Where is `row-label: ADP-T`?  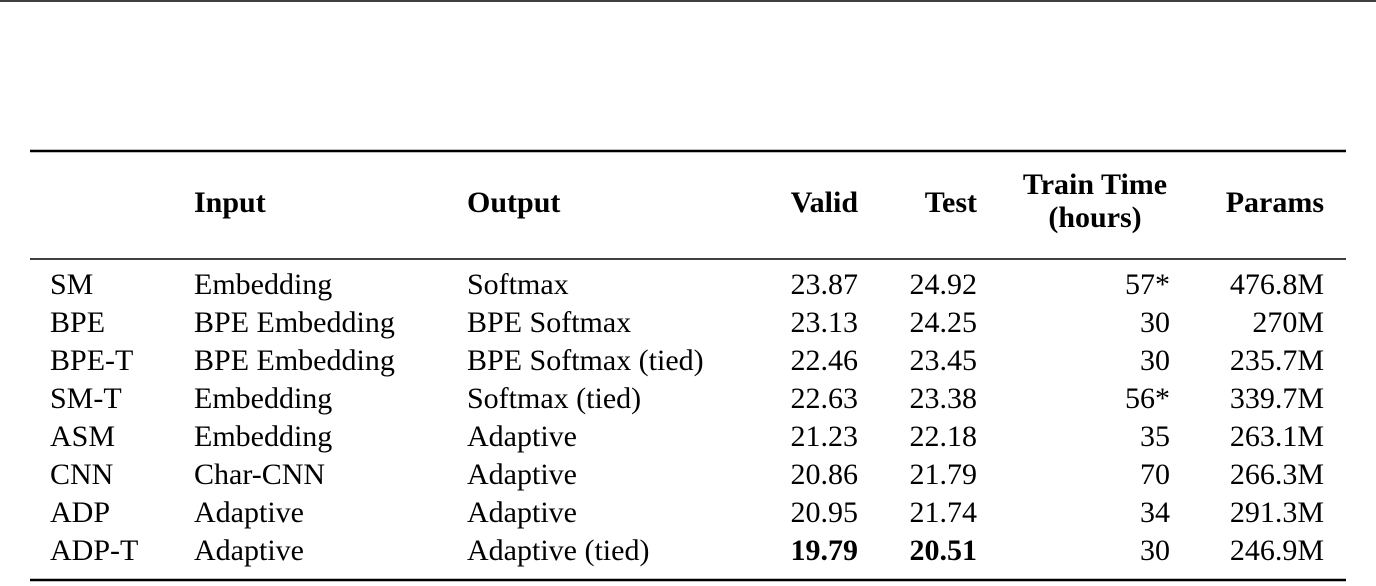 row-label: ADP-T is located at coordinates (94, 550).